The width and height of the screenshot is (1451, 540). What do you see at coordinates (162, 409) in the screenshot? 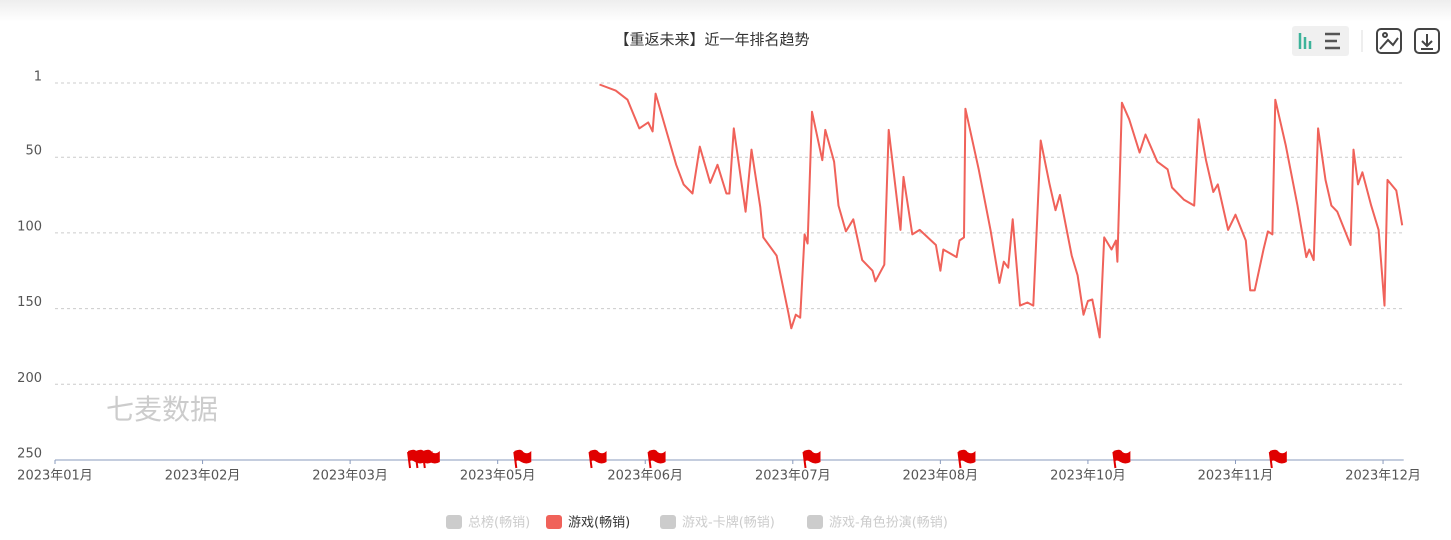
I see `watermark: 七麦数据` at bounding box center [162, 409].